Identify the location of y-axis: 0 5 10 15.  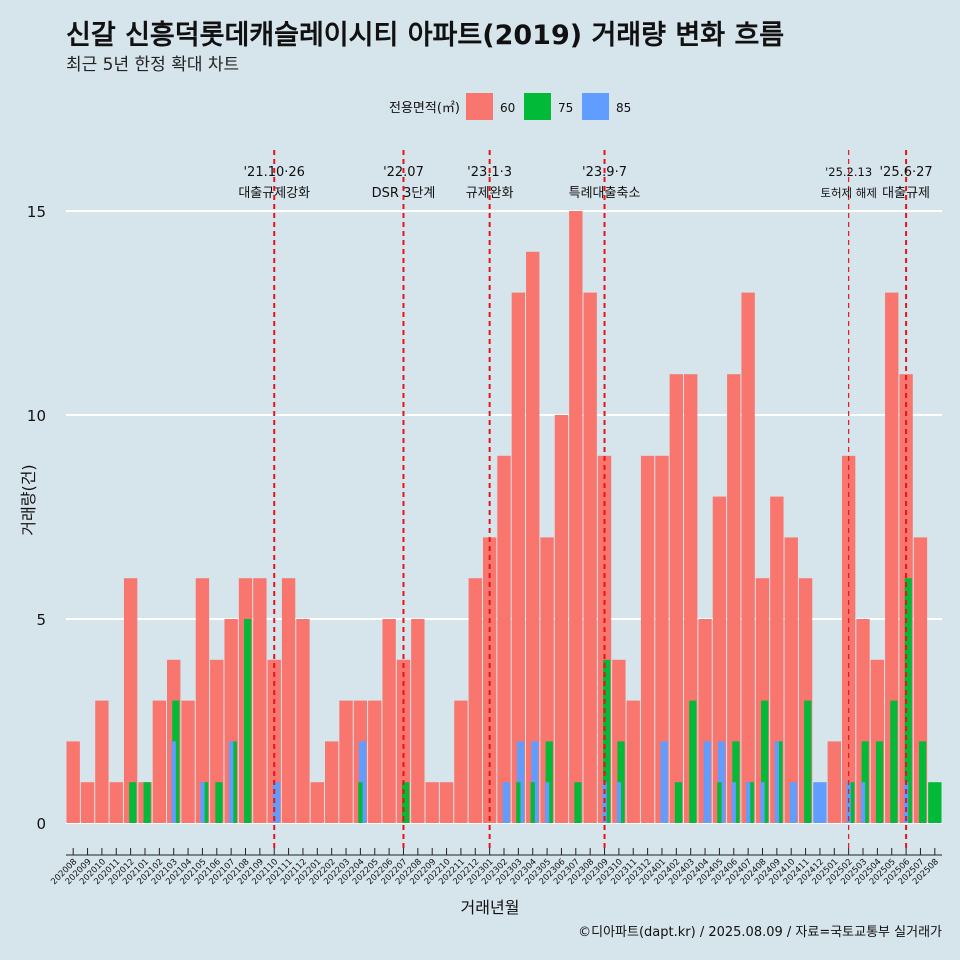
(36, 518).